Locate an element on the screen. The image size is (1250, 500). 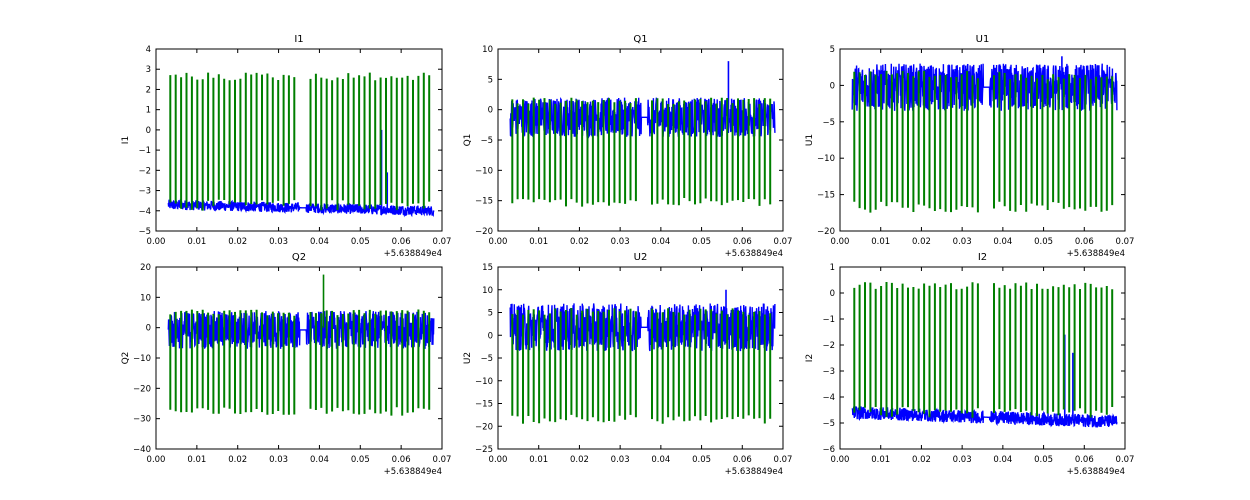
subplot-title: U2 is located at coordinates (641, 257).